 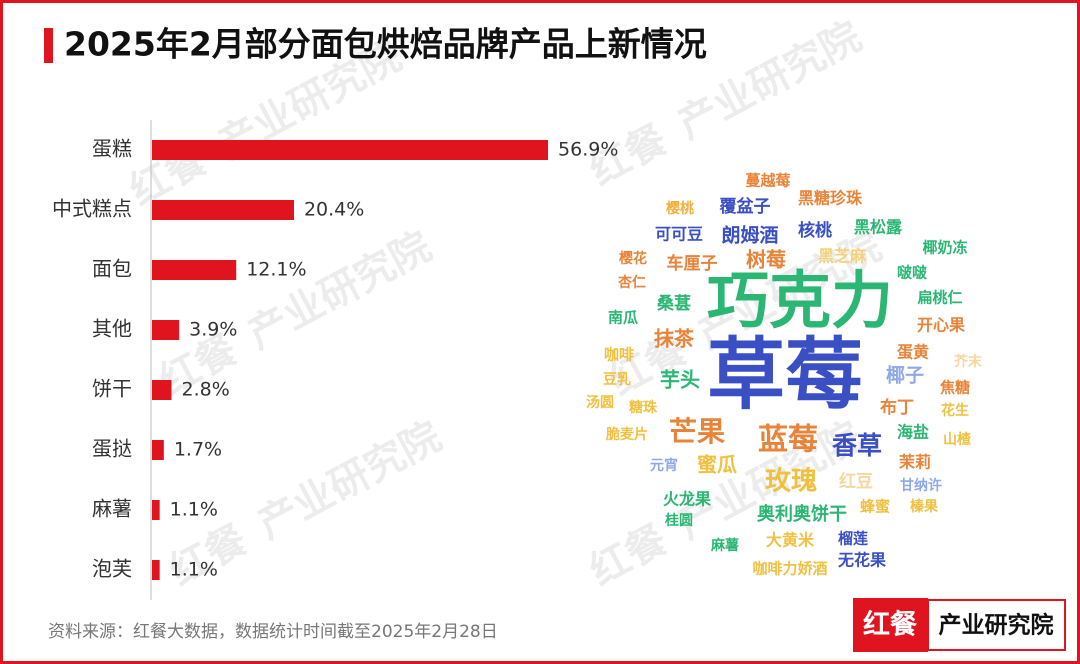 What do you see at coordinates (939, 298) in the screenshot?
I see `cloud-word: 扁桃仁` at bounding box center [939, 298].